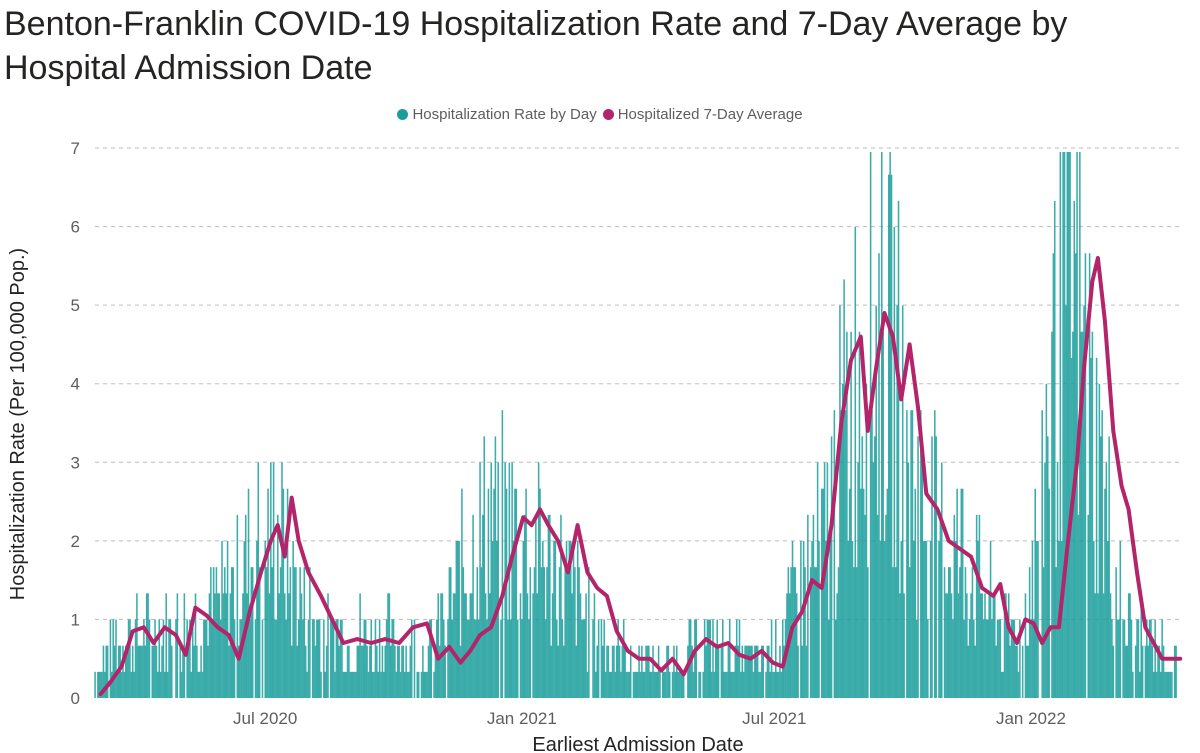  What do you see at coordinates (702, 114) in the screenshot?
I see `legend-item-7day-average: Hospitalized 7-Day Average` at bounding box center [702, 114].